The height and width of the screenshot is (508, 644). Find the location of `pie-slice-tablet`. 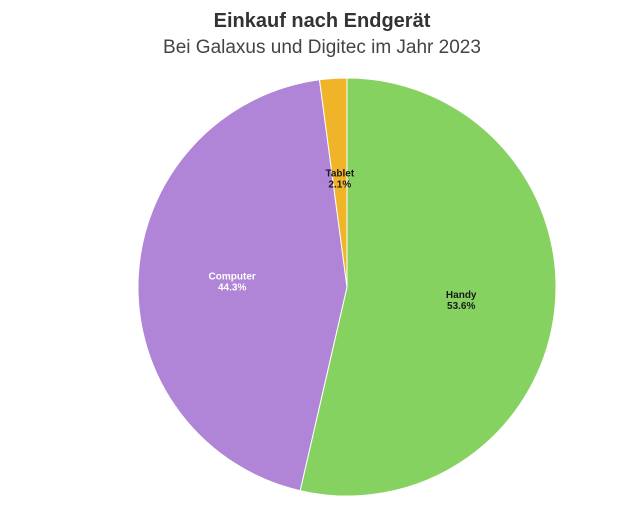

pie-slice-tablet is located at coordinates (333, 182).